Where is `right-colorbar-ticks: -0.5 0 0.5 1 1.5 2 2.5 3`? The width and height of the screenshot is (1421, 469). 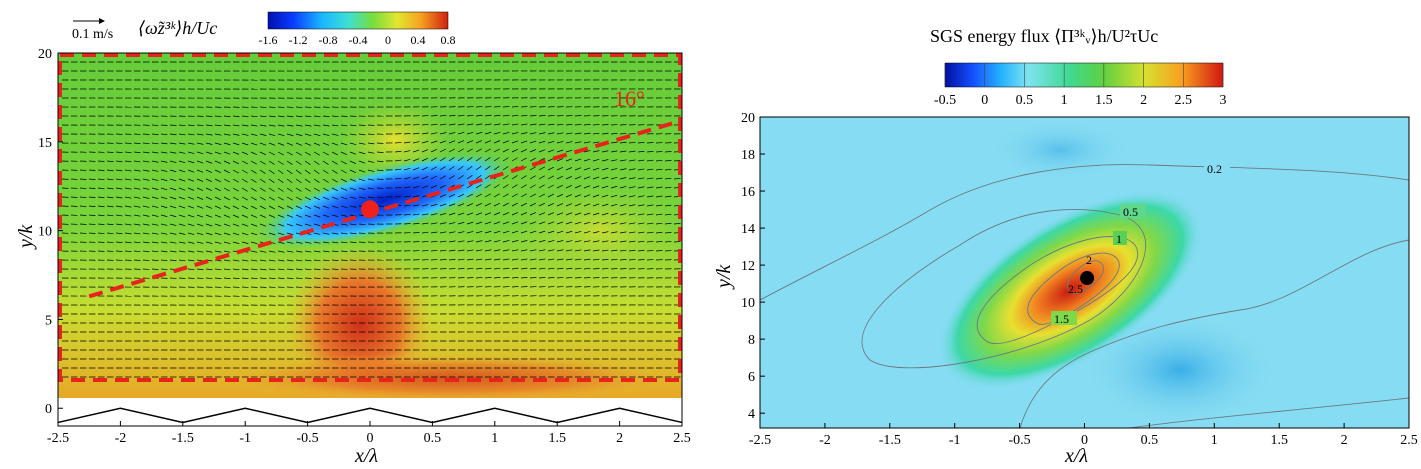 right-colorbar-ticks: -0.5 0 0.5 1 1.5 2 2.5 3 is located at coordinates (1080, 85).